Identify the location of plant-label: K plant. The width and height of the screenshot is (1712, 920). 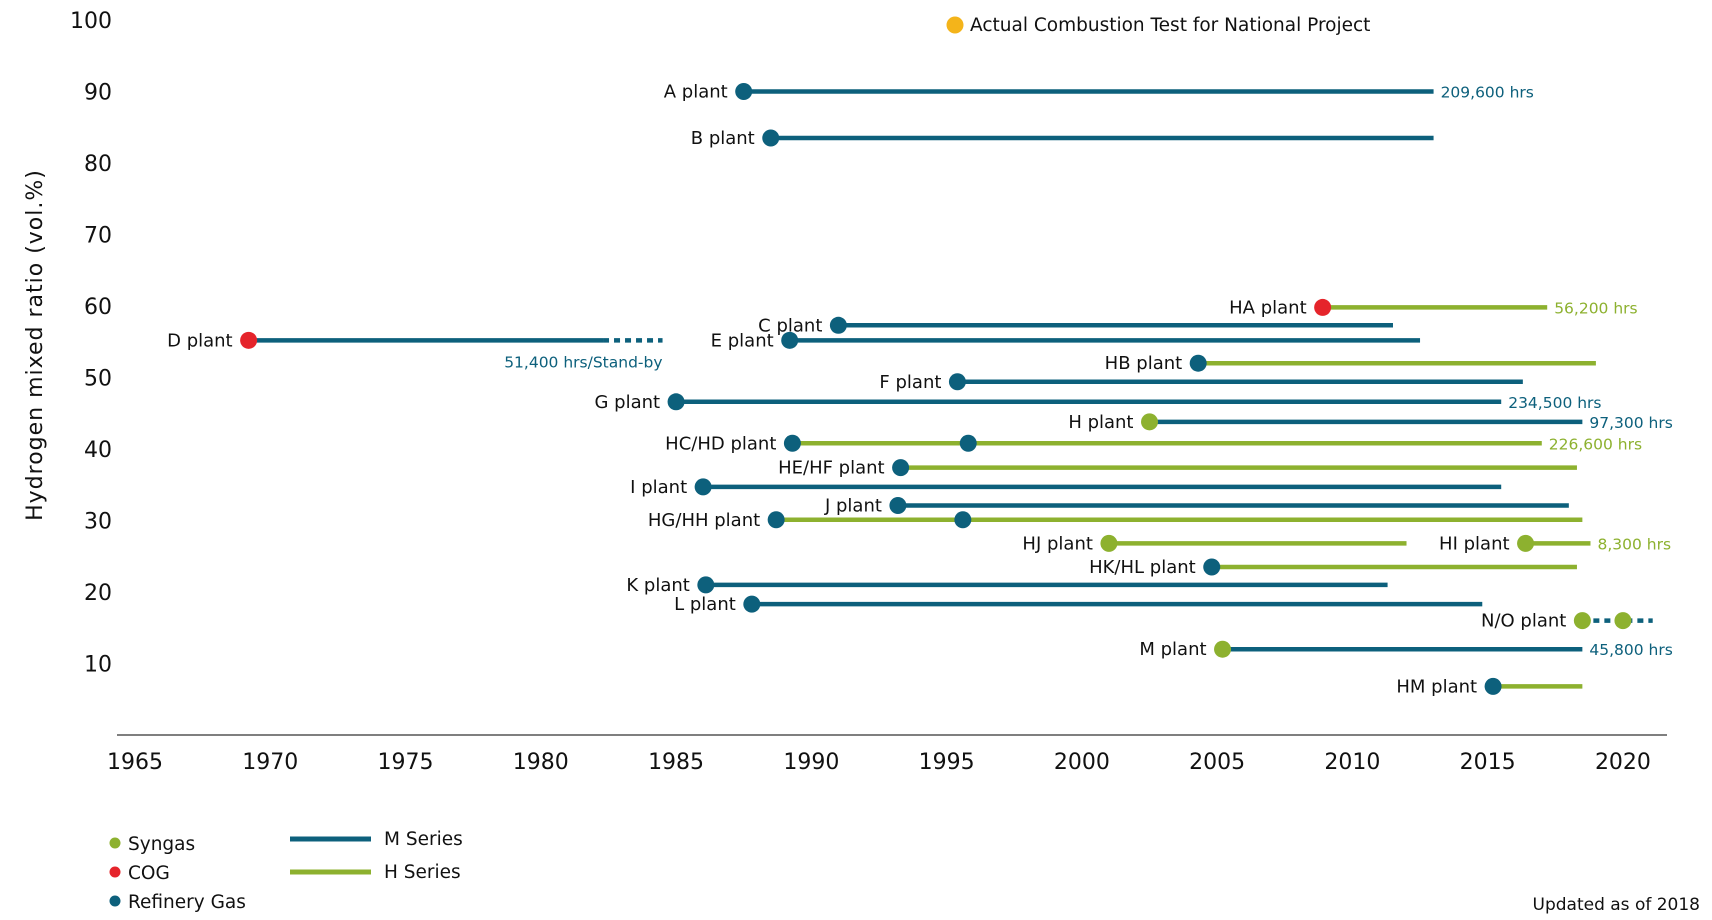
(657, 585).